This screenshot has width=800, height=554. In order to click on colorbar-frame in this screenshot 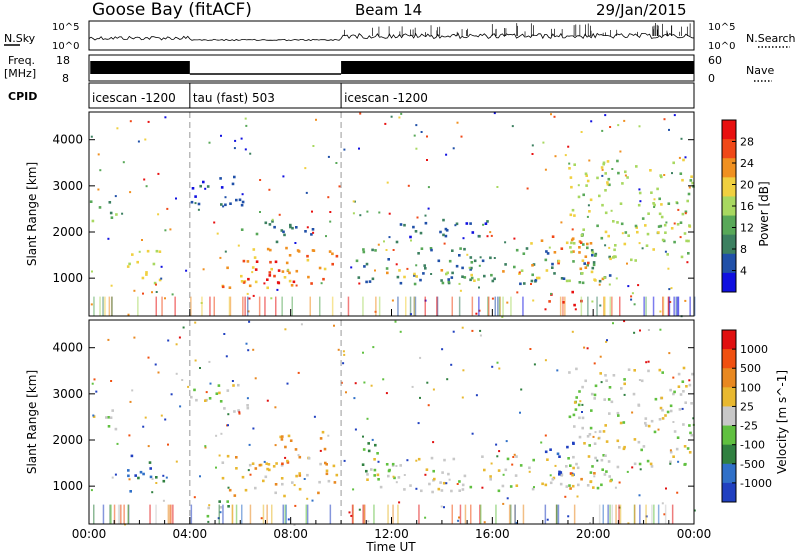, I will do `click(729, 416)`.